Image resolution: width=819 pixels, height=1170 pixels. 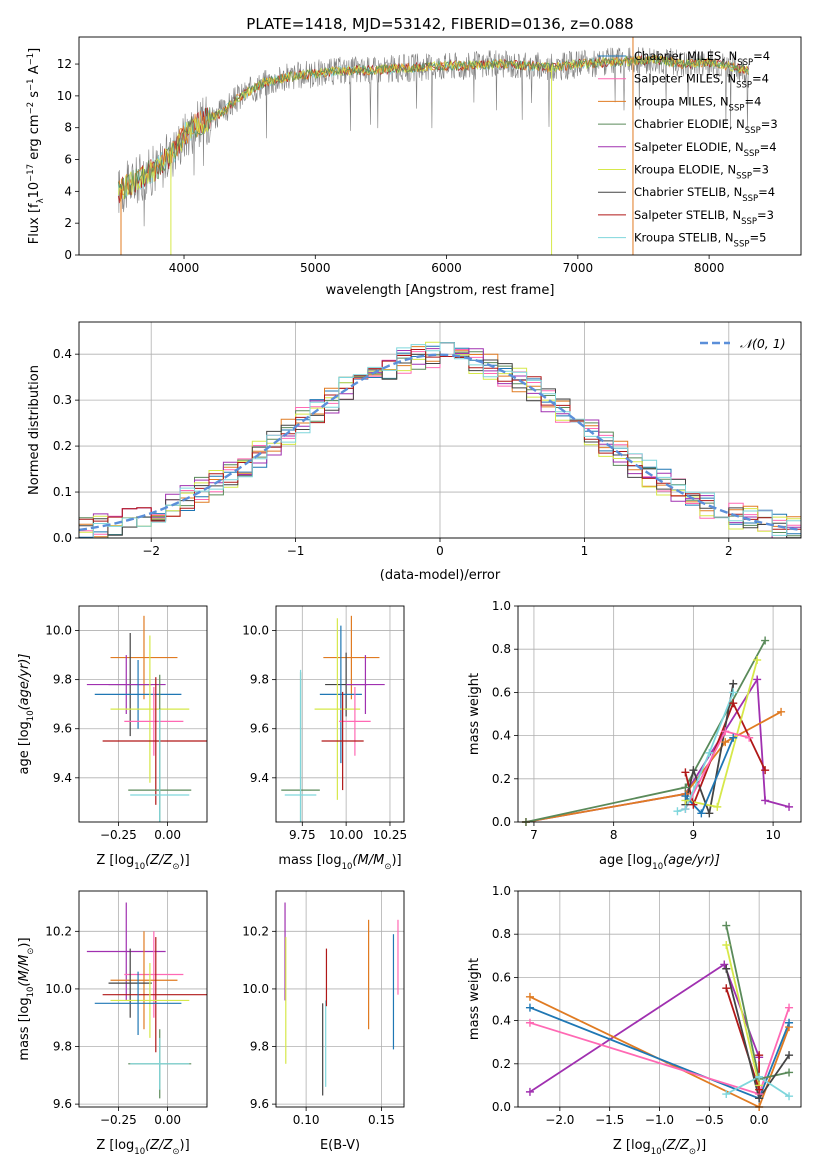 What do you see at coordinates (694, 835) in the screenshot?
I see `x-tick-label: 9` at bounding box center [694, 835].